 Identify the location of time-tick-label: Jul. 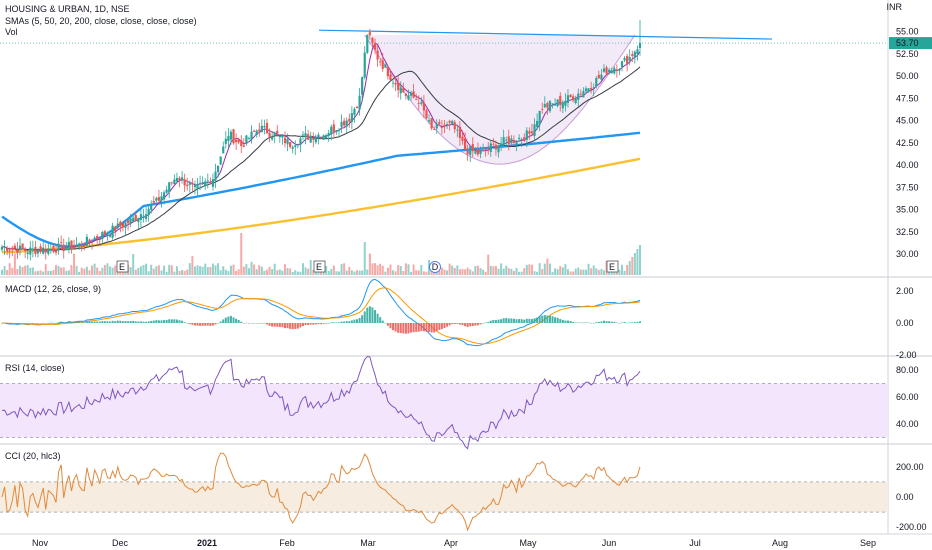
(695, 543).